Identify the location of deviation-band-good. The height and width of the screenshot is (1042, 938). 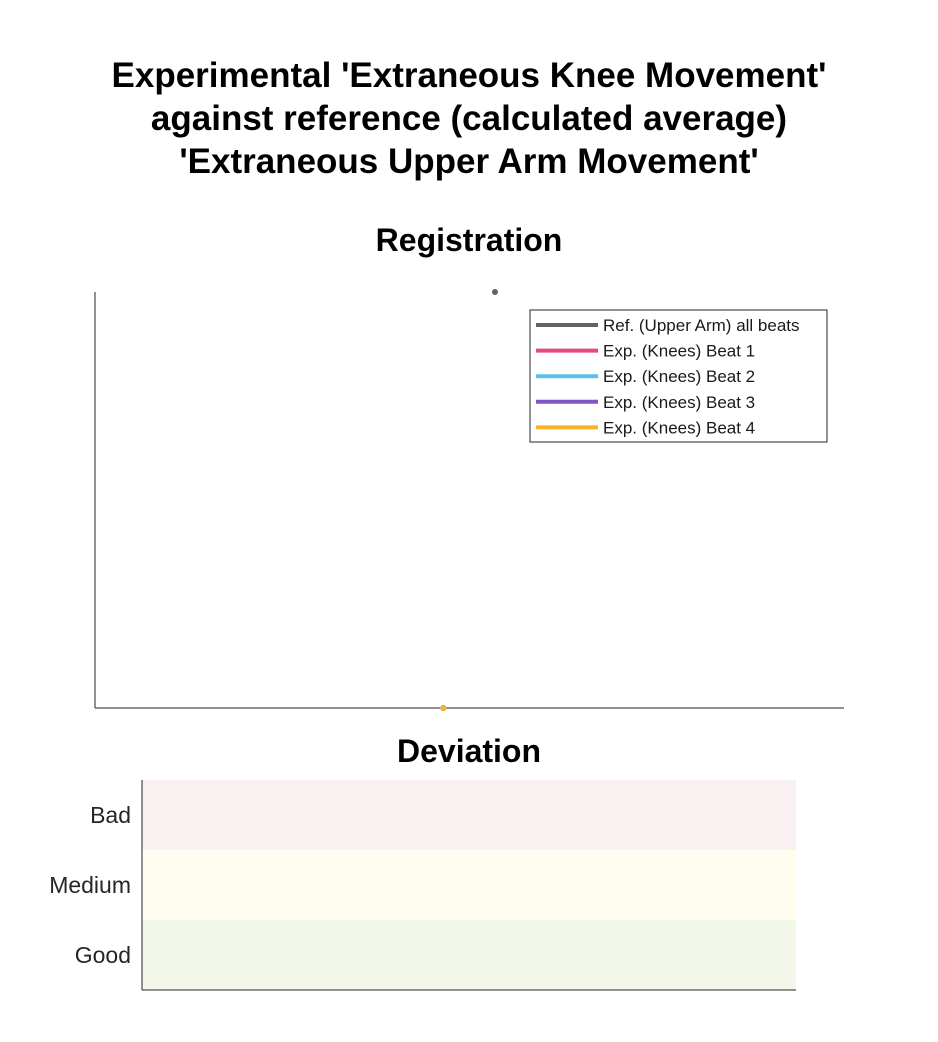
(469, 955).